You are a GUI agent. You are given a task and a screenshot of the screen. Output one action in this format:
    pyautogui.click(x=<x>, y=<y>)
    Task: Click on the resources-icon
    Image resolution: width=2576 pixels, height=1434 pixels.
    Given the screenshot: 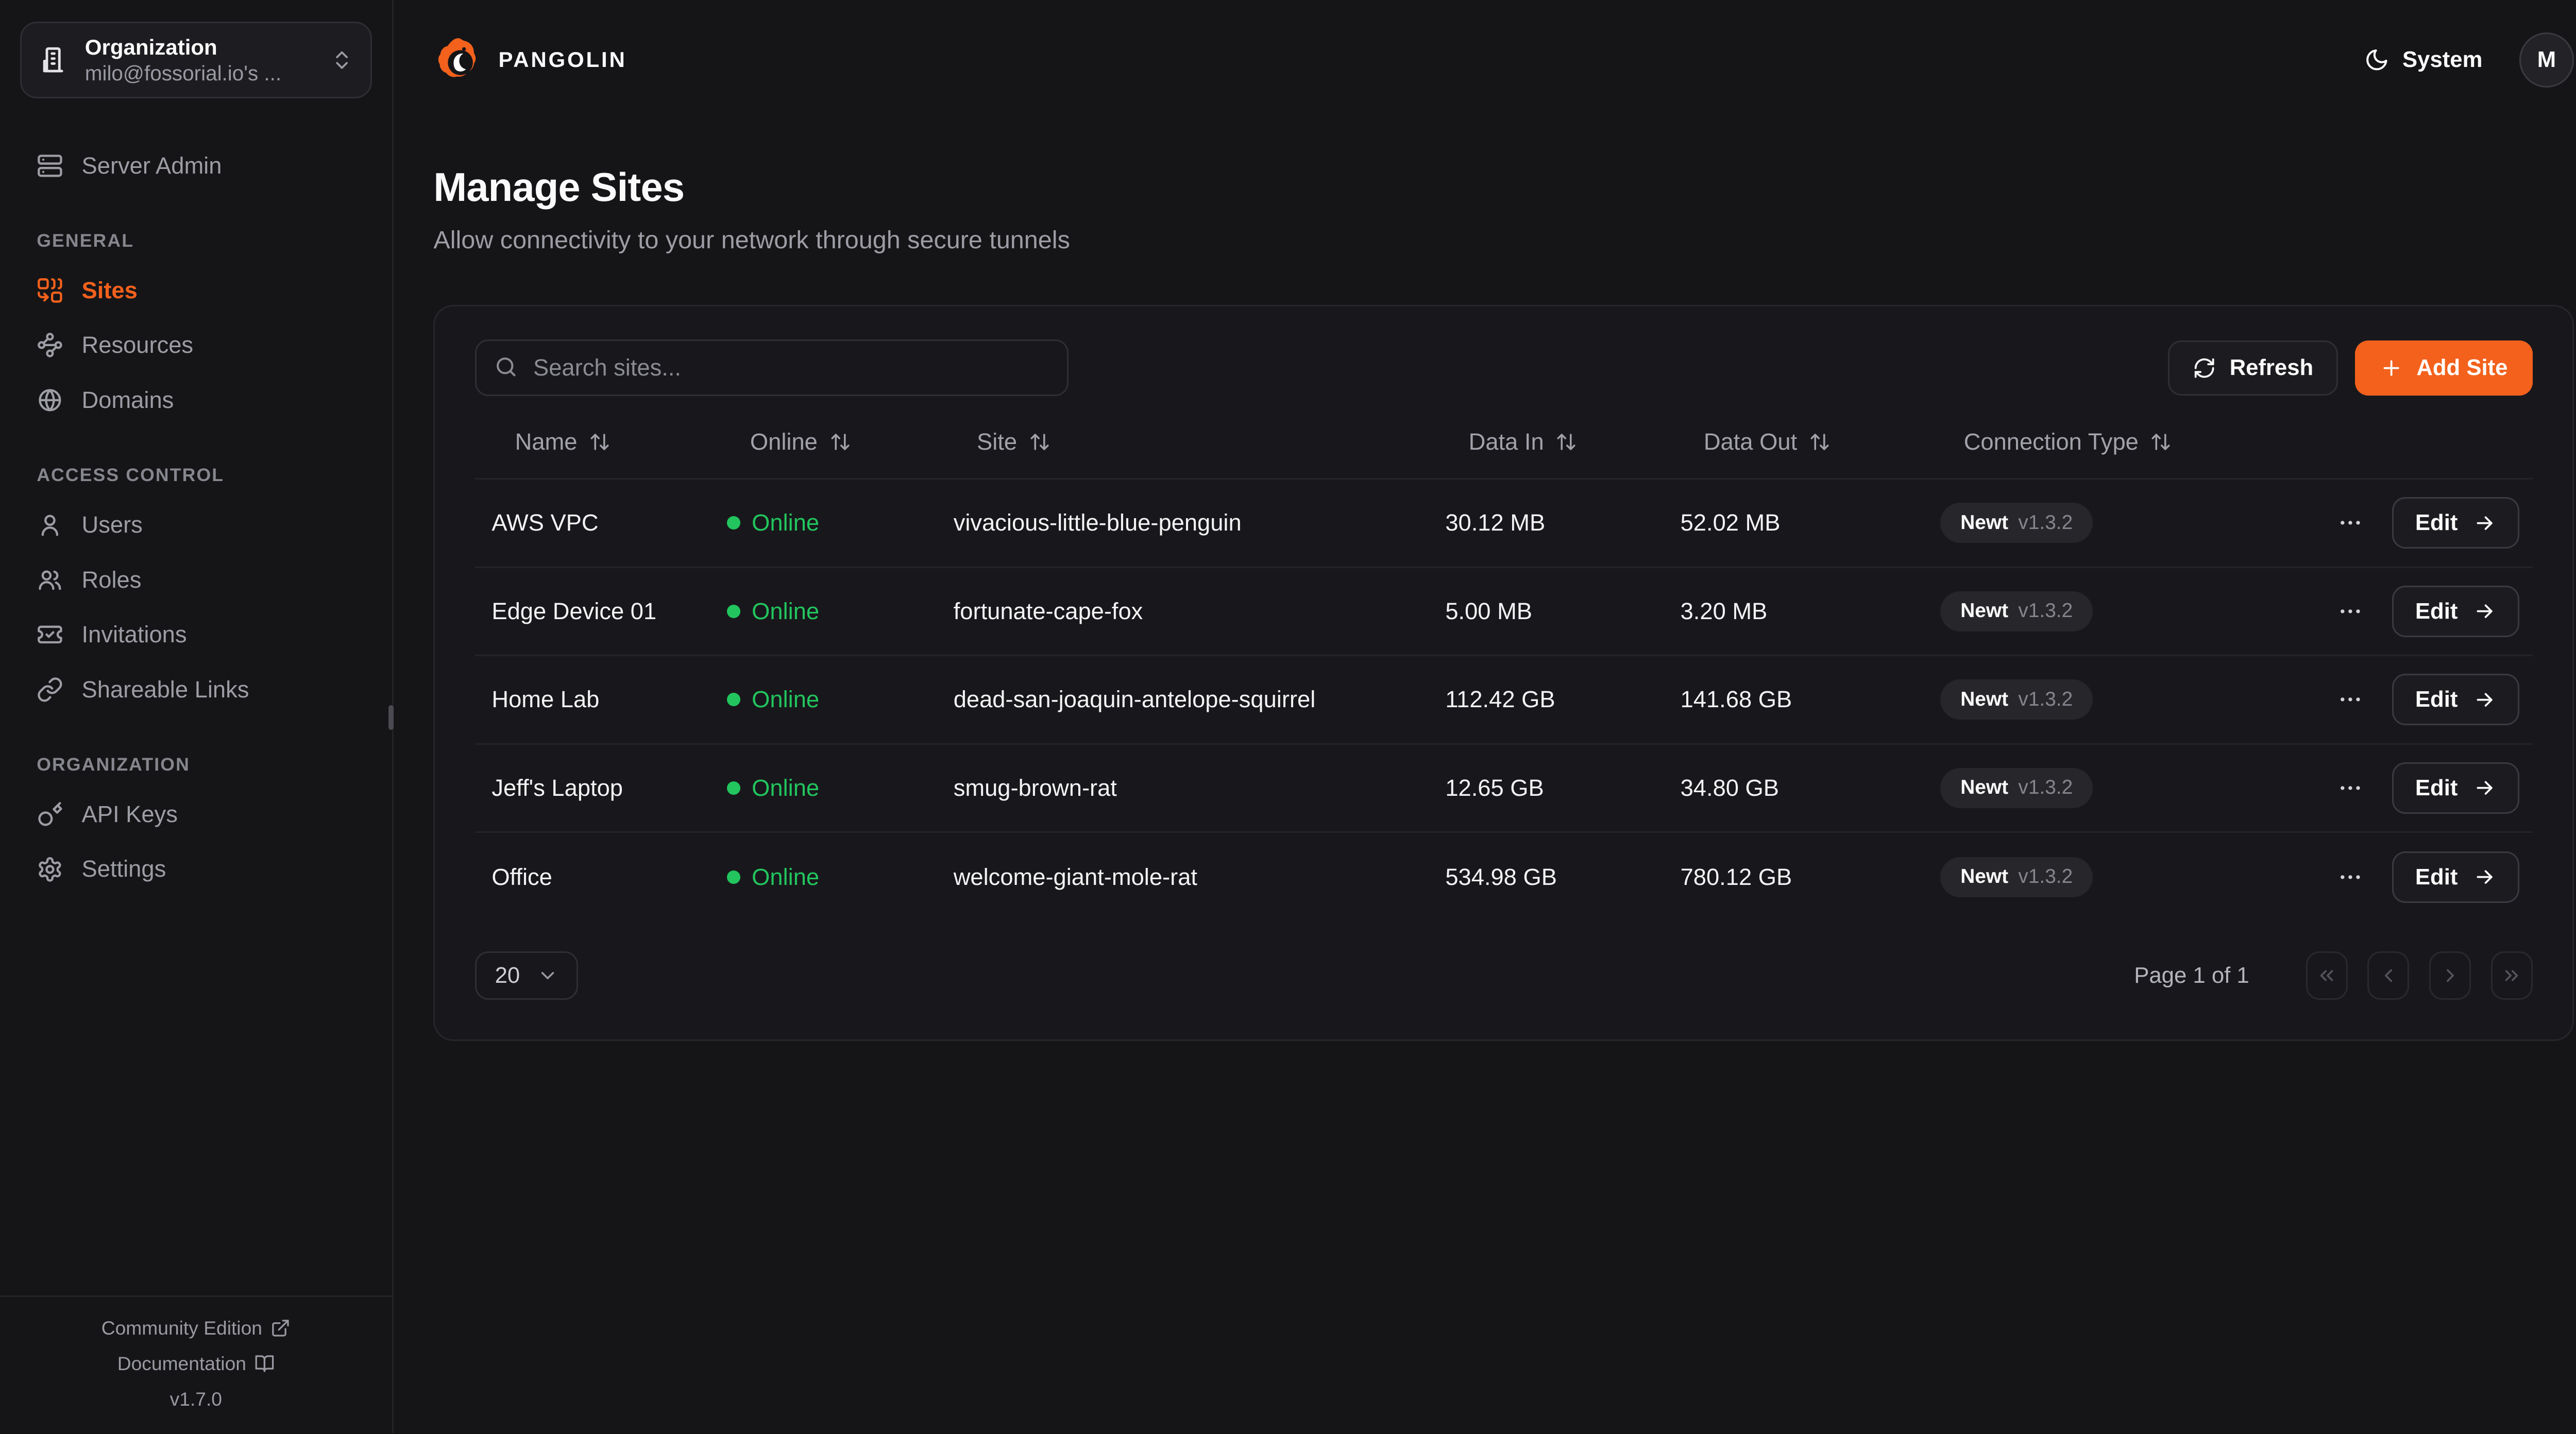 What is the action you would take?
    pyautogui.click(x=50, y=345)
    